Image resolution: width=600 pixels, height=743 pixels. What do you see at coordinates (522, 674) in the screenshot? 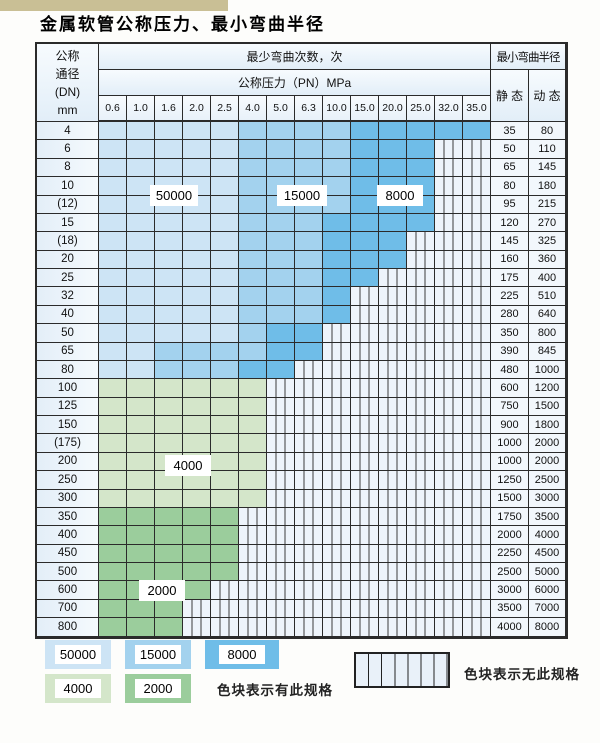
I see `legend-no-spec-text: 色块表示无此规格` at bounding box center [522, 674].